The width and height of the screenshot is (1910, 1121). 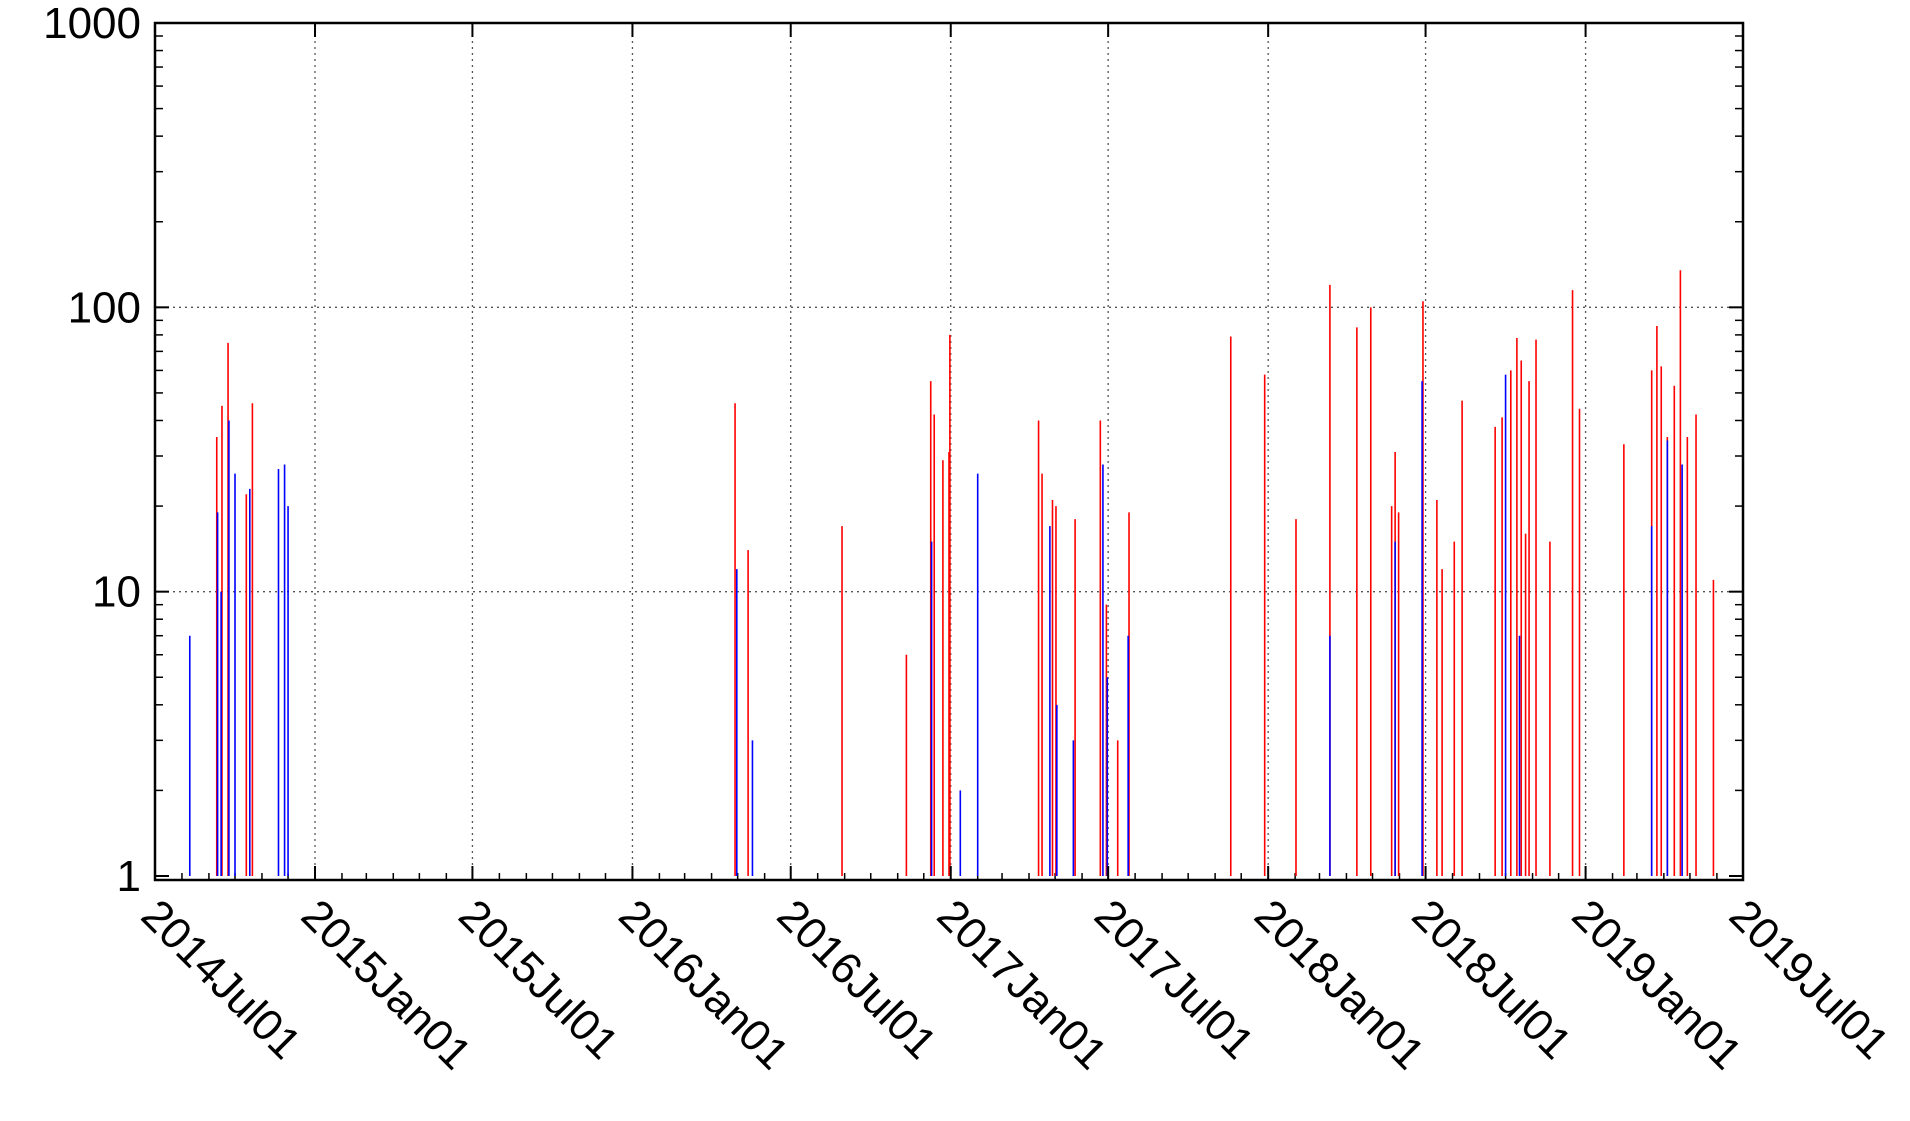 I want to click on y-tick-label: 1, so click(x=129, y=876).